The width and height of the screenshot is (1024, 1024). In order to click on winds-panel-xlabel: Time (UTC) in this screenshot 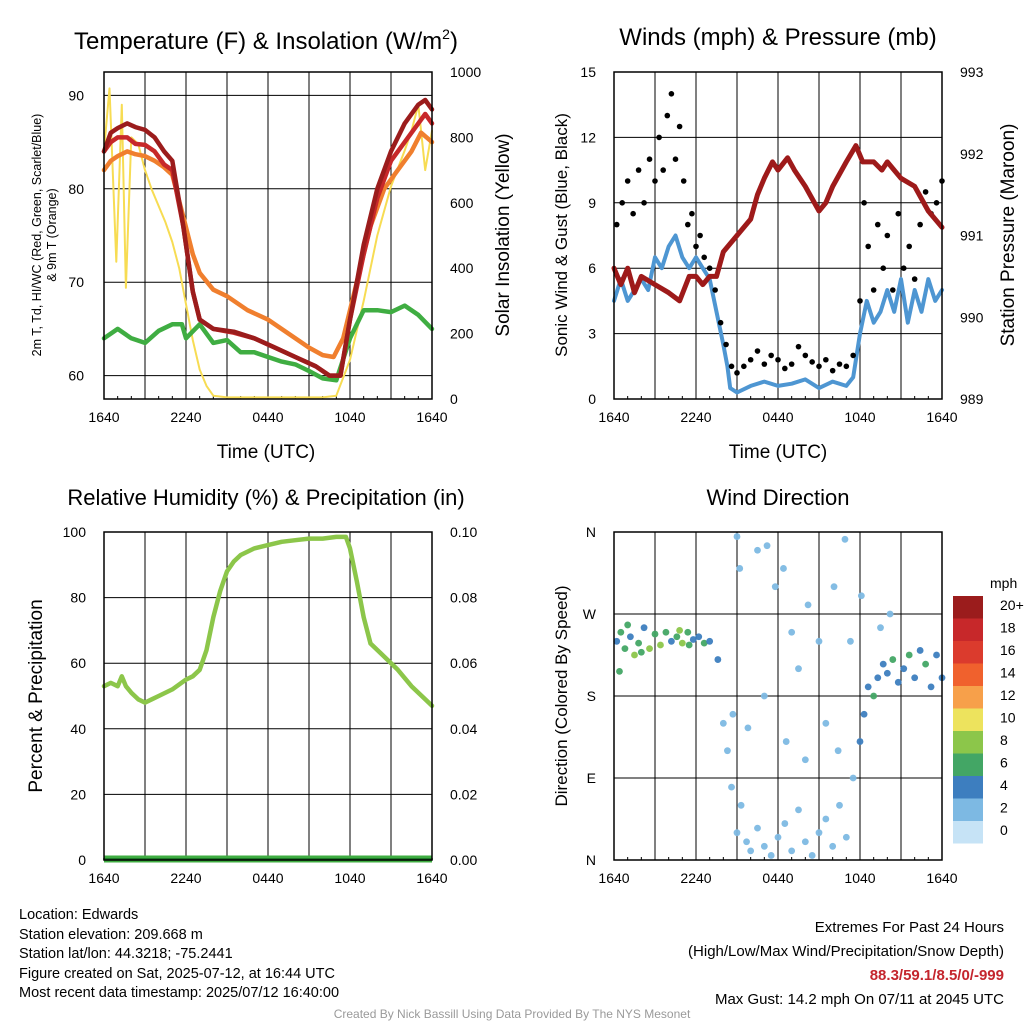, I will do `click(778, 452)`.